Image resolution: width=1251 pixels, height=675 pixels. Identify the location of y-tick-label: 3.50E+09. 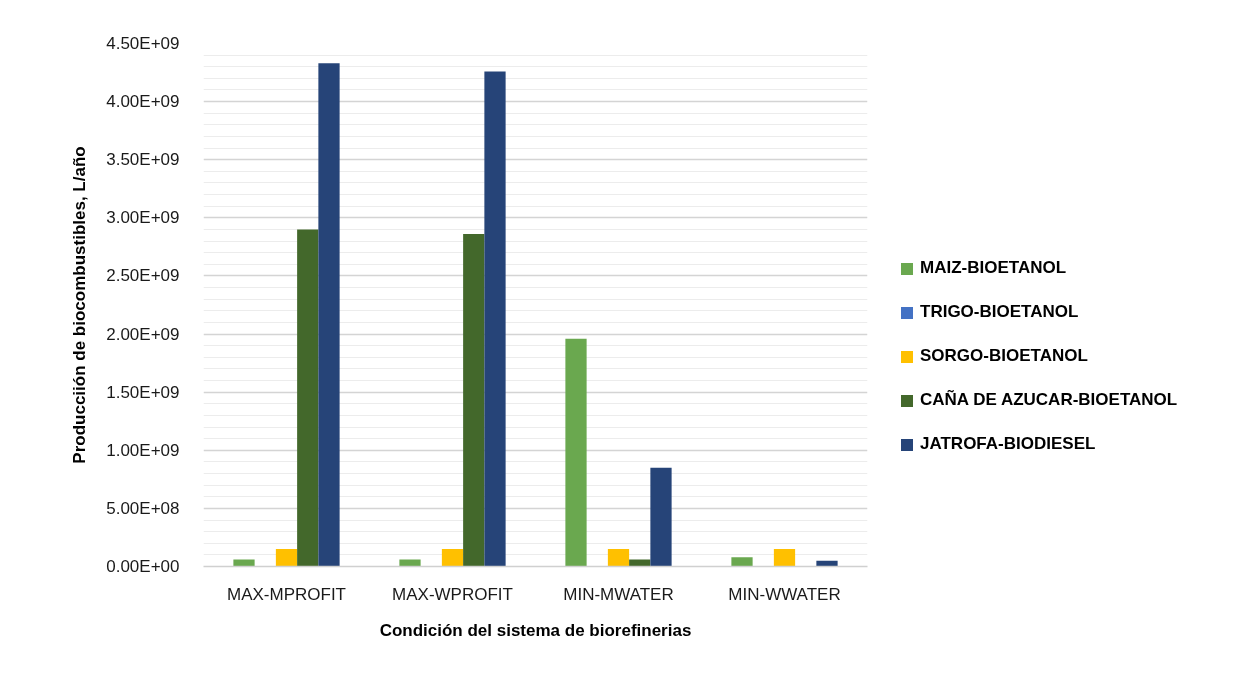
(143, 160).